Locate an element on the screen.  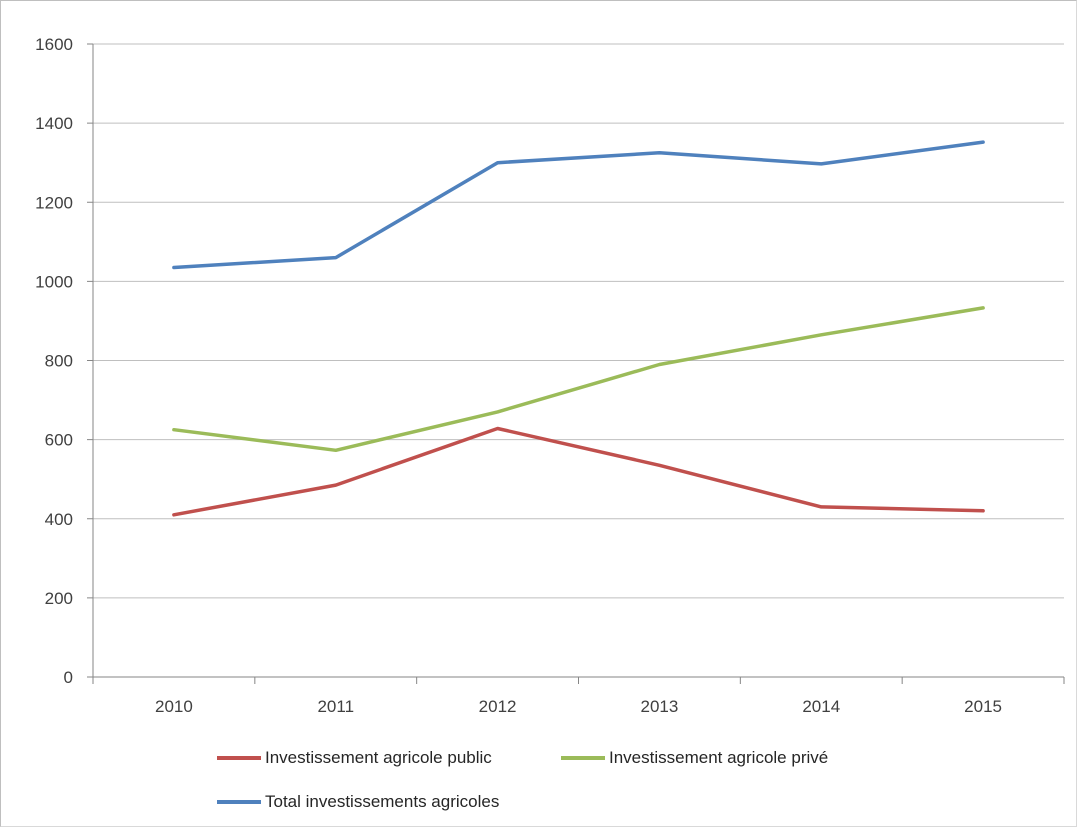
y-tick-label-1000: 1000 is located at coordinates (54, 281).